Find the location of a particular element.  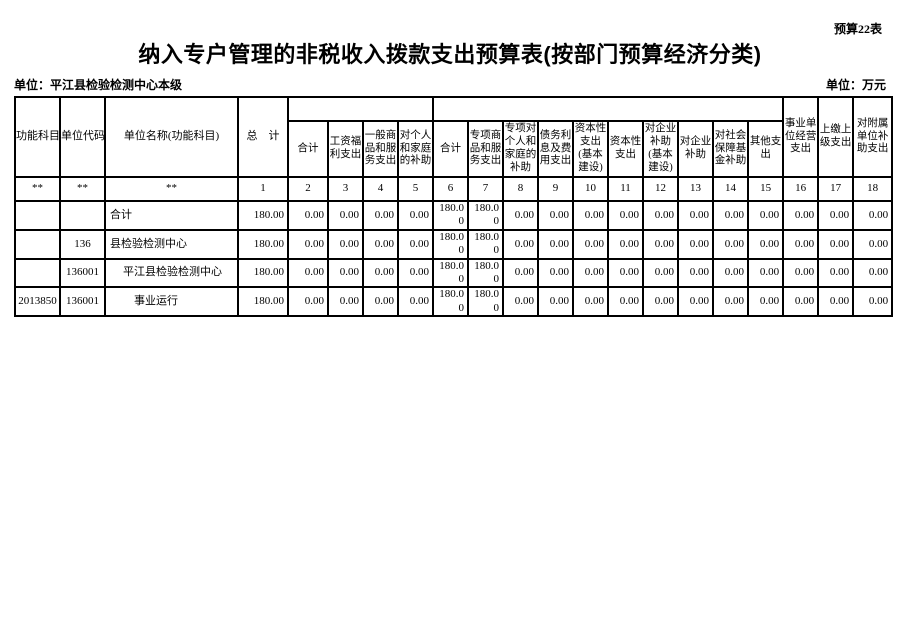

header-cell: 对附属单位补助支出 is located at coordinates (873, 137).